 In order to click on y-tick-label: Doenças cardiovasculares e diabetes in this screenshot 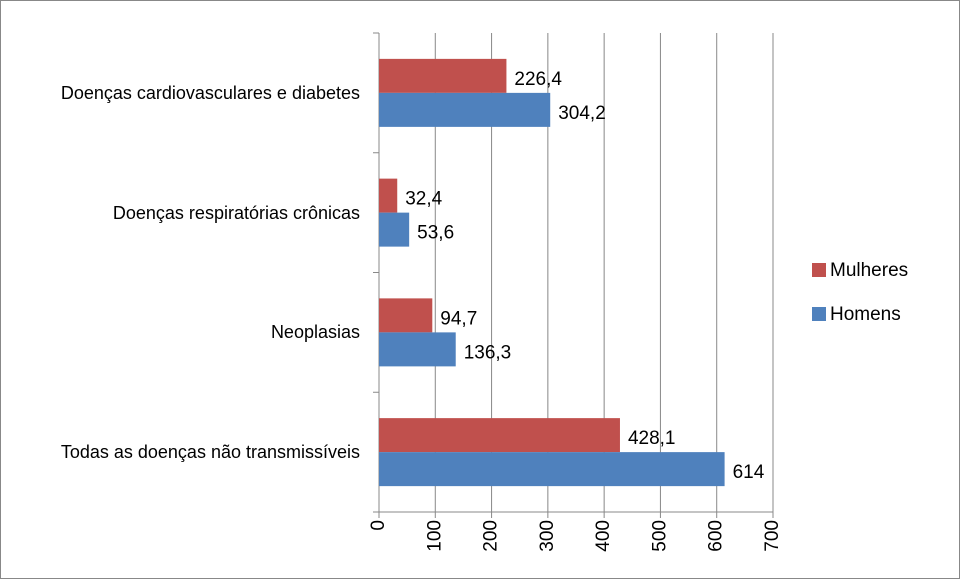, I will do `click(210, 92)`.